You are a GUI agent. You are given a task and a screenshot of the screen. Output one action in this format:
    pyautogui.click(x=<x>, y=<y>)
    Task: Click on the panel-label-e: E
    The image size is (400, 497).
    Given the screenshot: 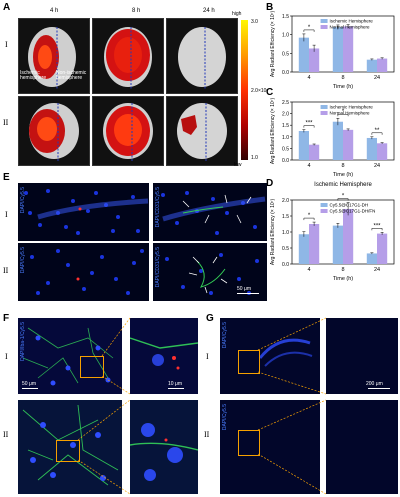 What is the action you would take?
    pyautogui.click(x=6, y=177)
    